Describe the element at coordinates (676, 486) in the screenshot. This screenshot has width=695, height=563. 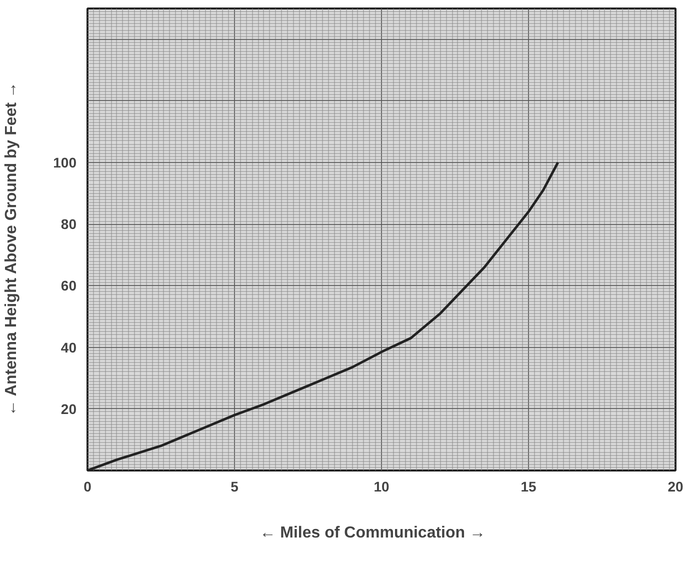
I see `x-tick-label: 20` at that location.